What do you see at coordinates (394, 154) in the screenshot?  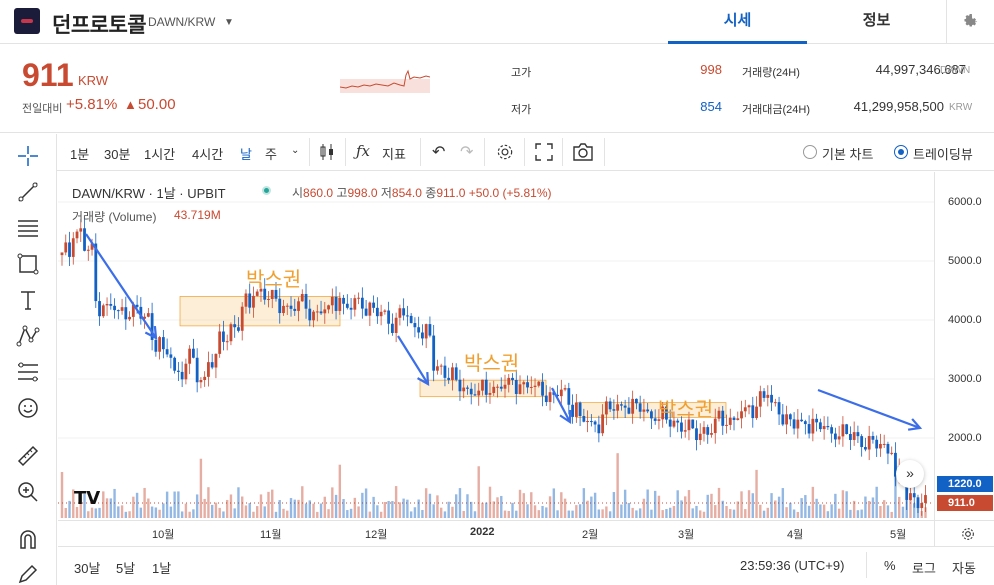 I see `indicator-button: 지표` at bounding box center [394, 154].